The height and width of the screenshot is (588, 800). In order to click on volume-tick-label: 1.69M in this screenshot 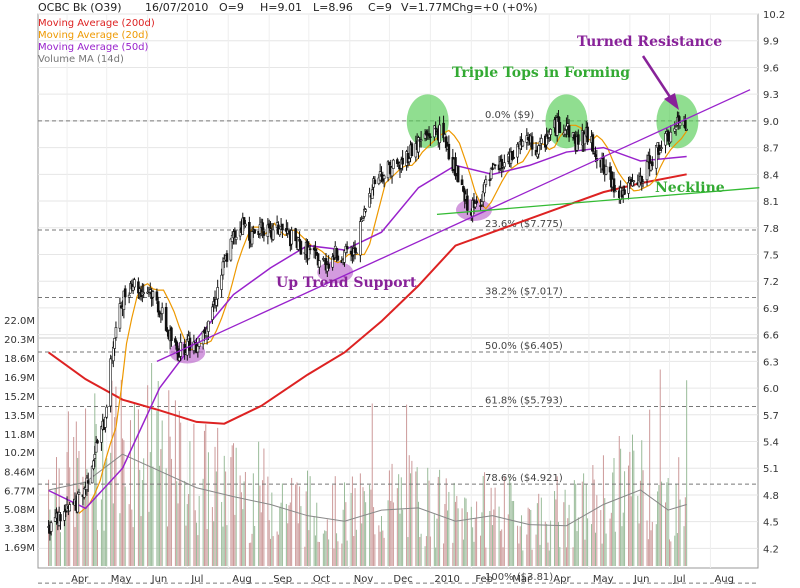, I will do `click(19, 548)`.